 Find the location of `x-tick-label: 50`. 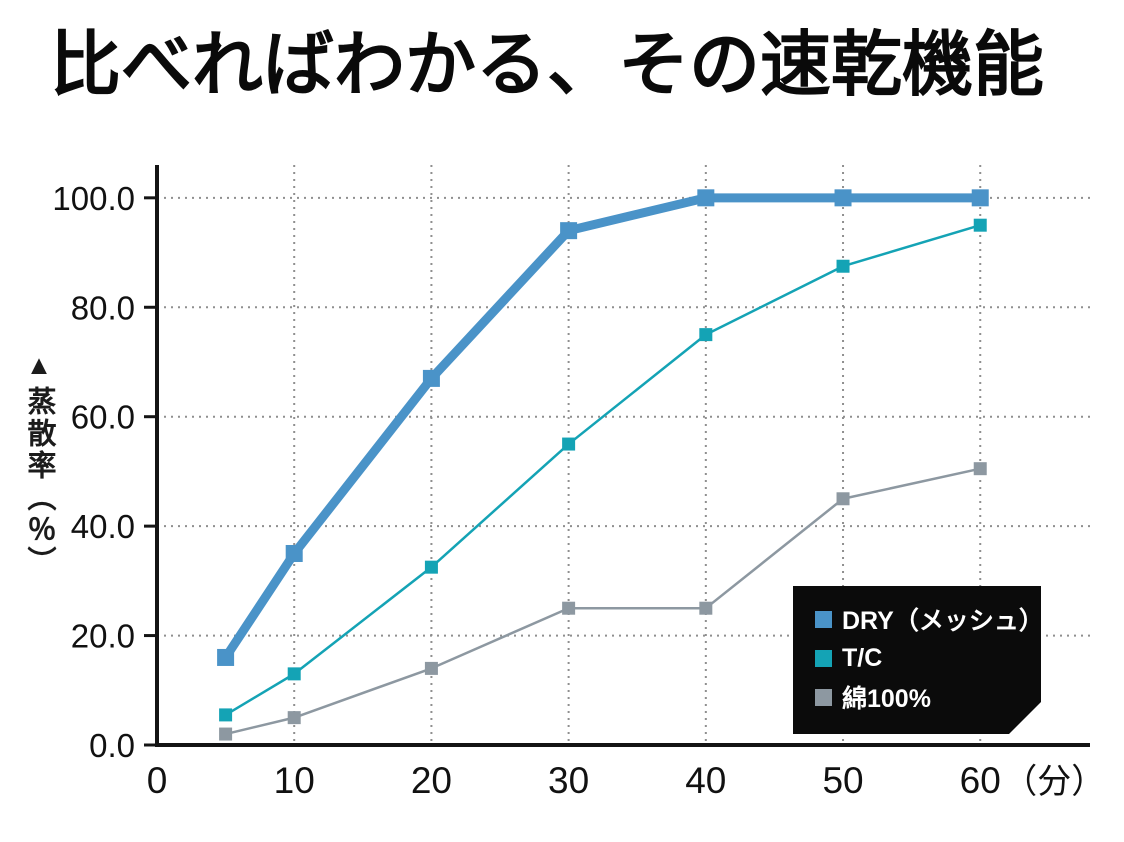

x-tick-label: 50 is located at coordinates (842, 780).